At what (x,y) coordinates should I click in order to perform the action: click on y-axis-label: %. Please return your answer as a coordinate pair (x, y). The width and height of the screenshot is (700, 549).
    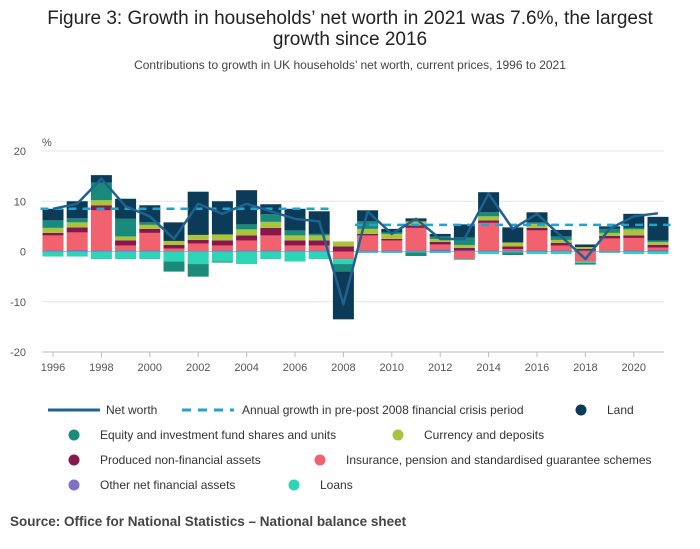
    Looking at the image, I should click on (47, 143).